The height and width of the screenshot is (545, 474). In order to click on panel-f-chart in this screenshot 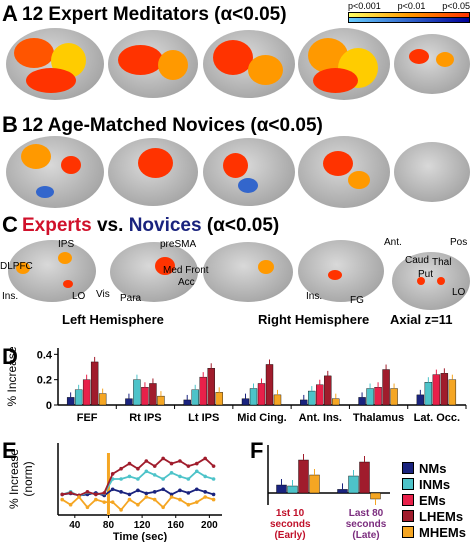, I will do `click(328, 475)`.